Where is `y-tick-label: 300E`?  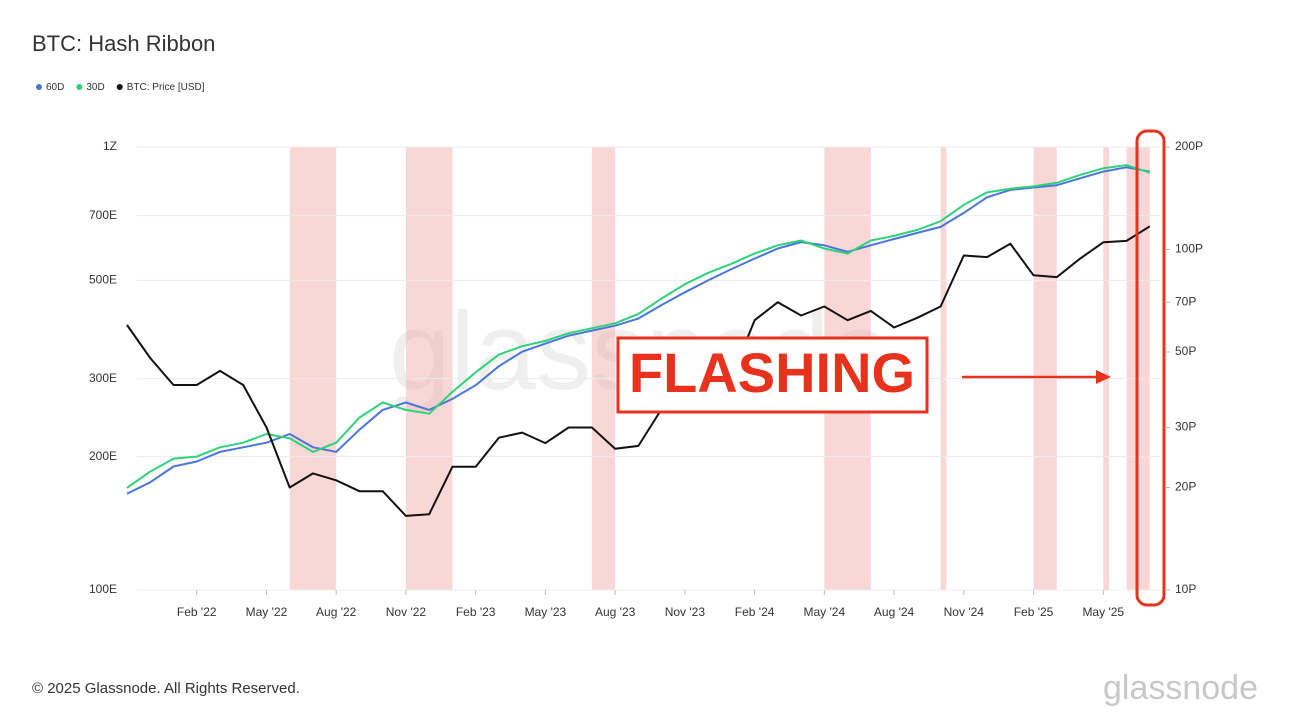 y-tick-label: 300E is located at coordinates (103, 378).